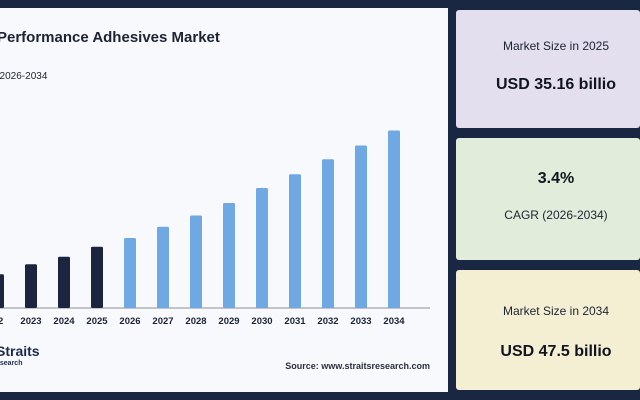 The width and height of the screenshot is (640, 400). Describe the element at coordinates (361, 226) in the screenshot. I see `bar-2033` at that location.